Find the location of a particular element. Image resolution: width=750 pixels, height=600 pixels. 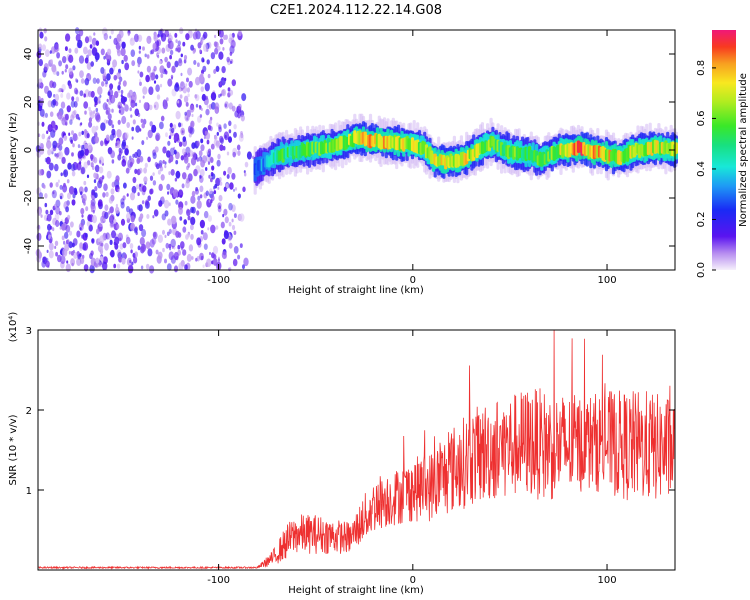

y-tick-label: 3 is located at coordinates (29, 331).